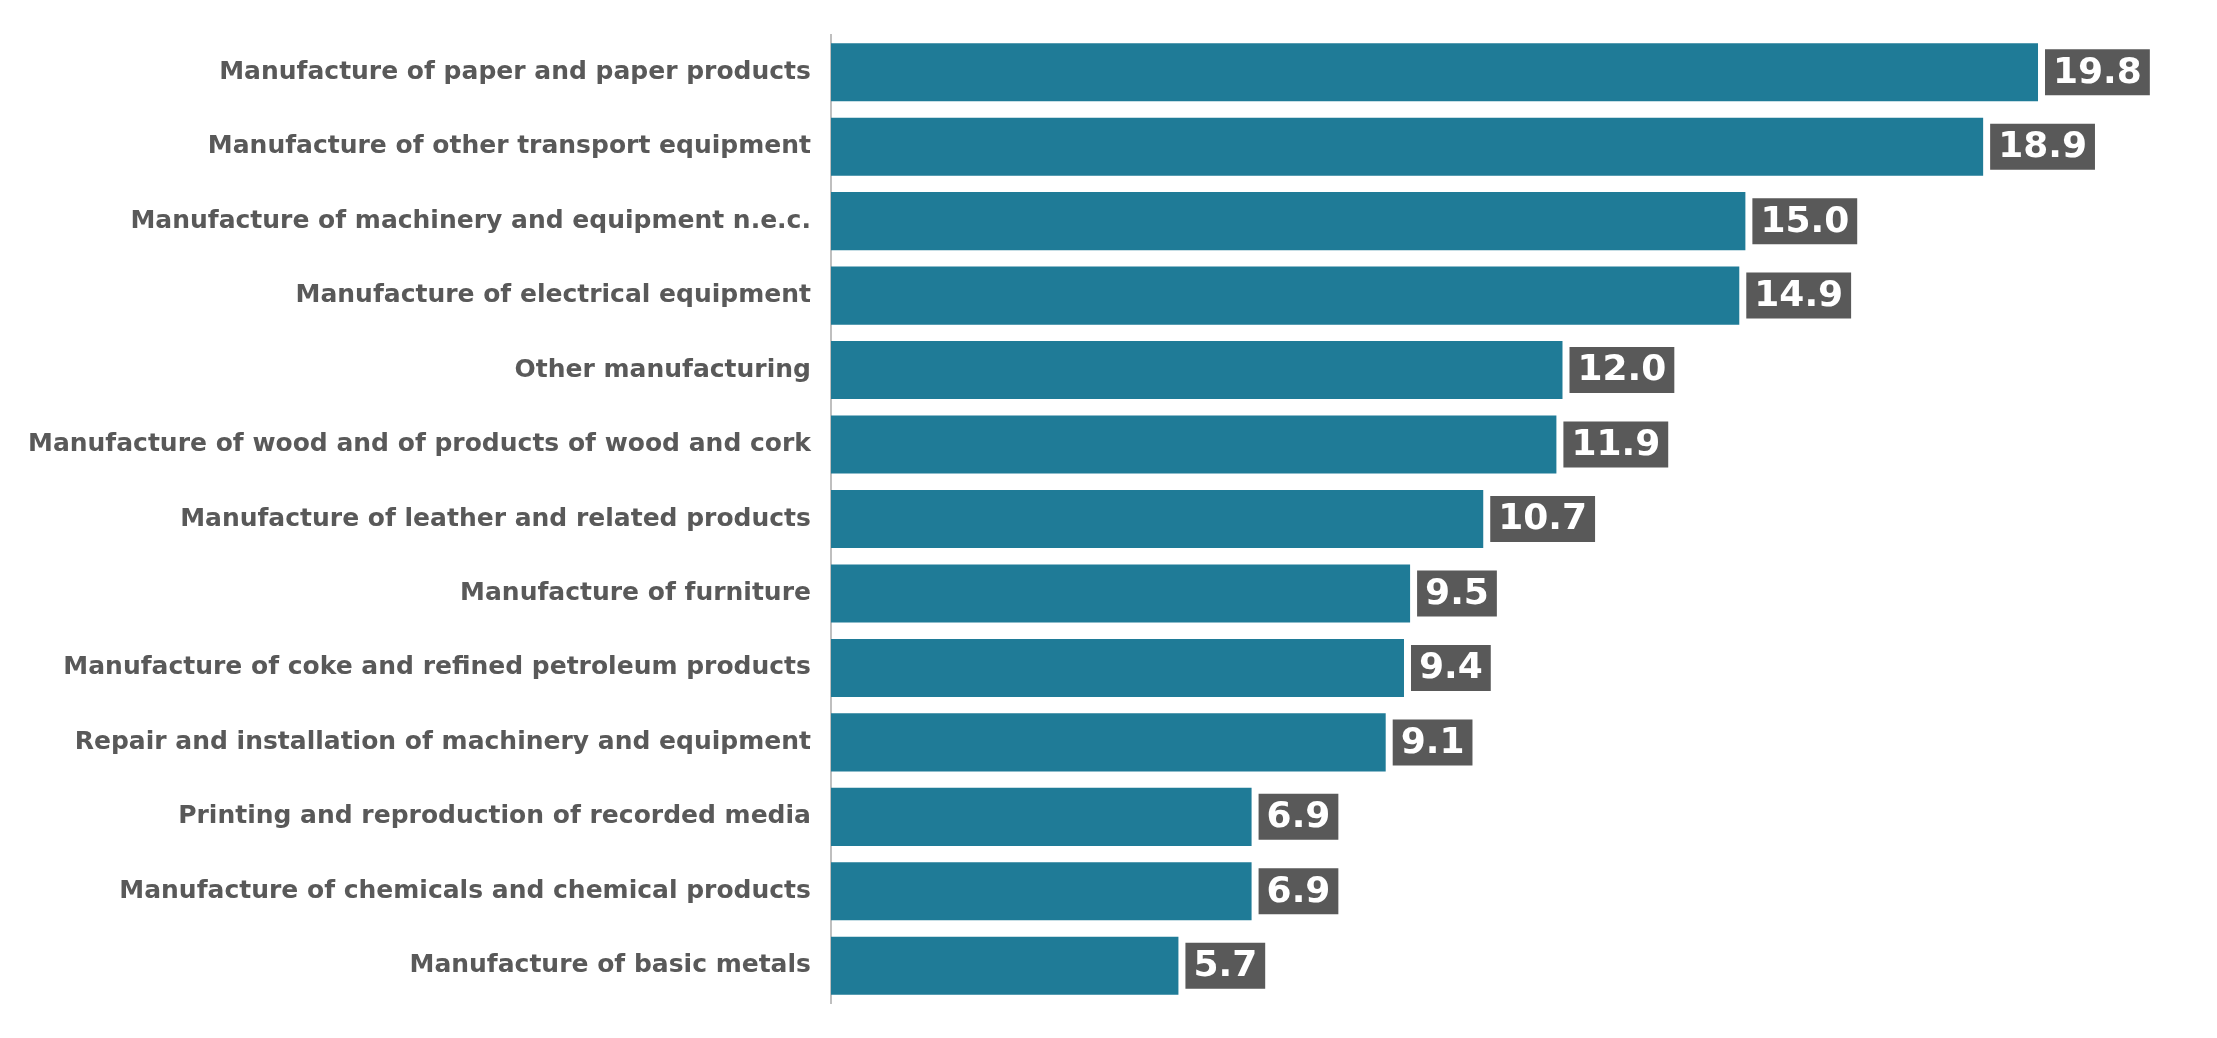 The image size is (2217, 1038). Describe the element at coordinates (1457, 591) in the screenshot. I see `data-label: 9.5` at that location.